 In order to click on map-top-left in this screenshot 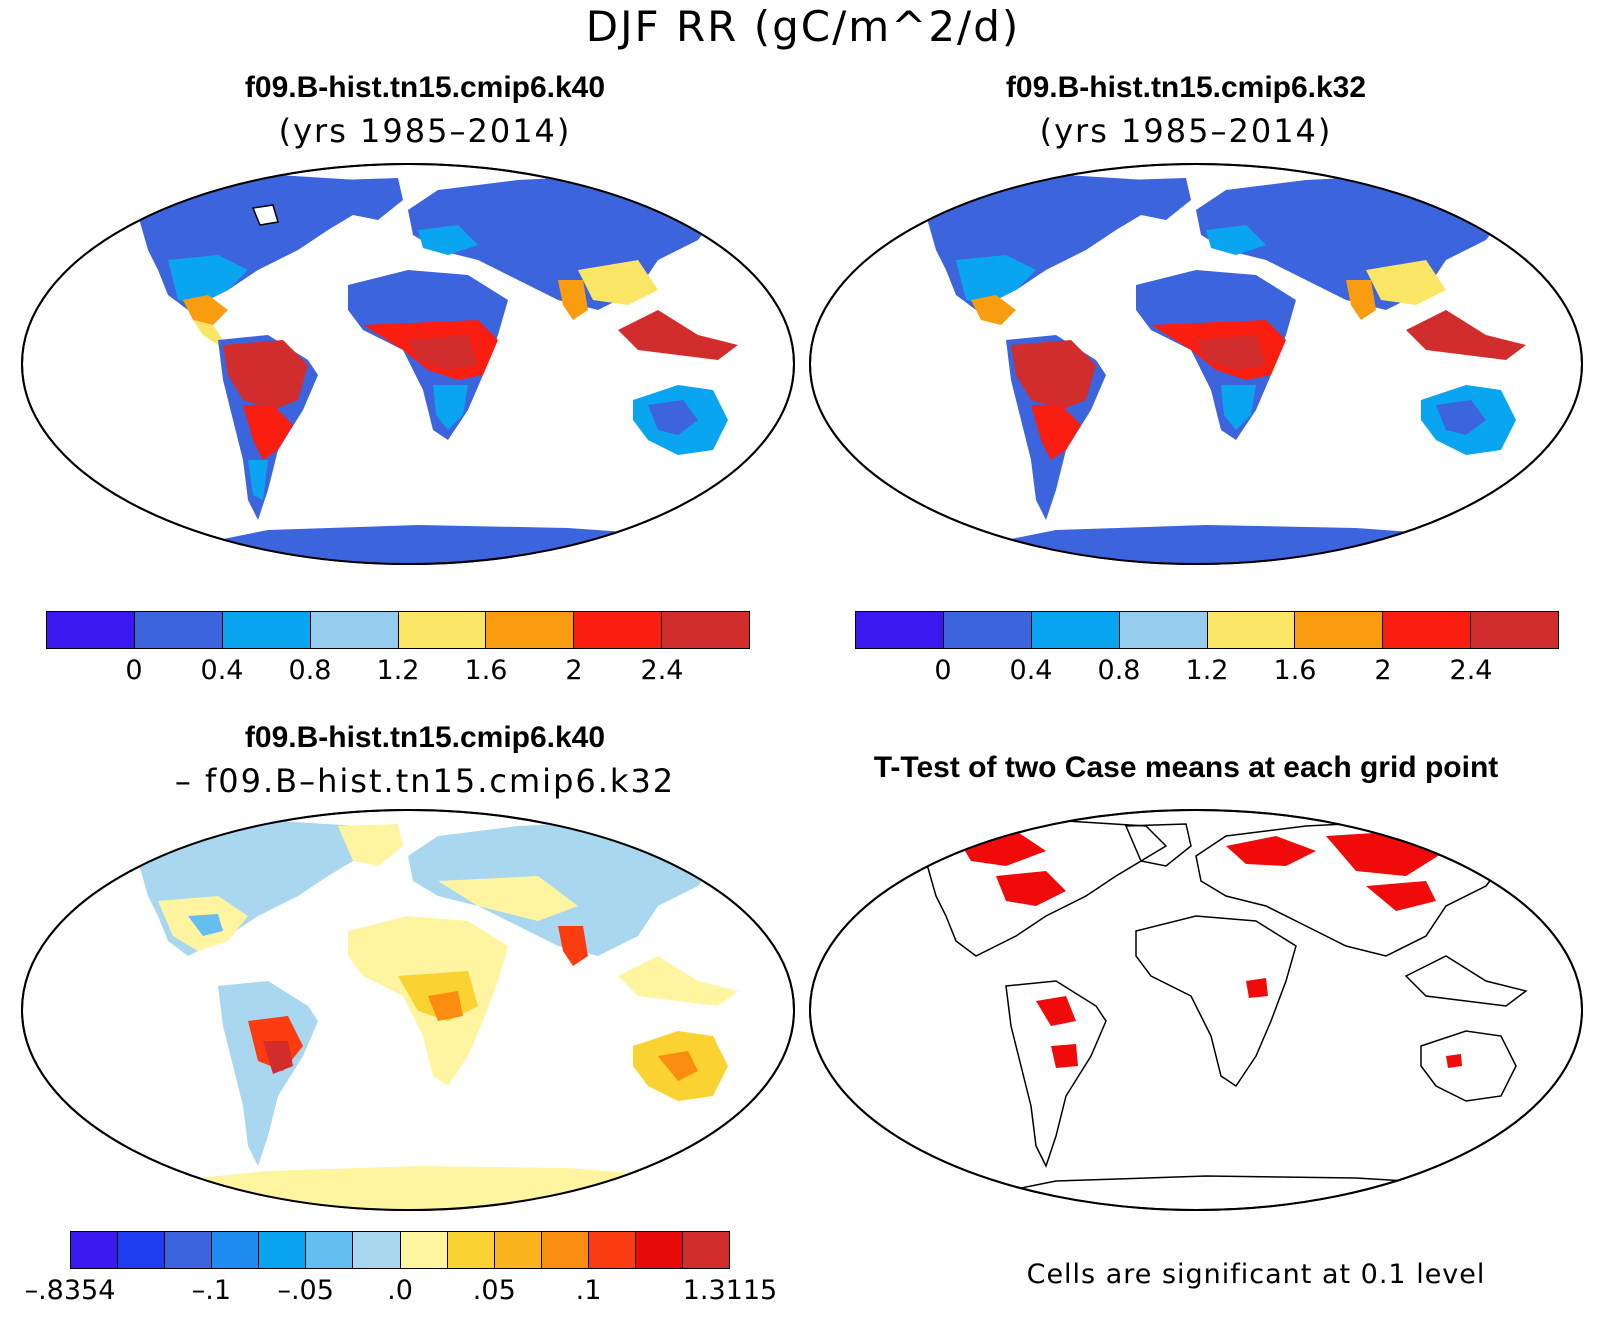, I will do `click(408, 364)`.